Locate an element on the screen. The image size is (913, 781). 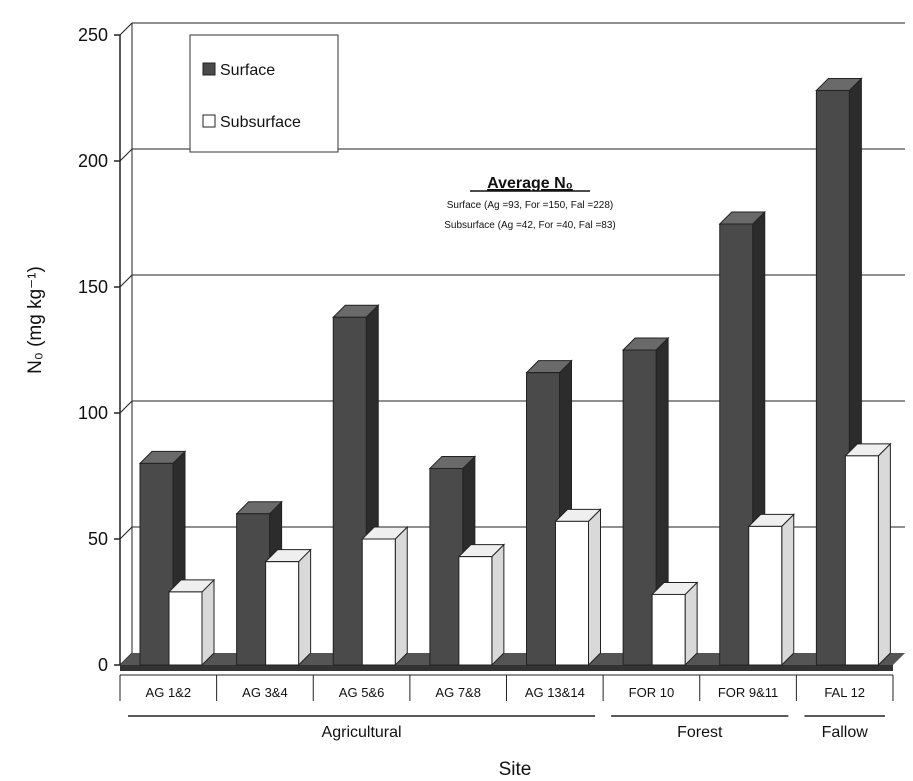
annotation-title: Average N₀ is located at coordinates (530, 183).